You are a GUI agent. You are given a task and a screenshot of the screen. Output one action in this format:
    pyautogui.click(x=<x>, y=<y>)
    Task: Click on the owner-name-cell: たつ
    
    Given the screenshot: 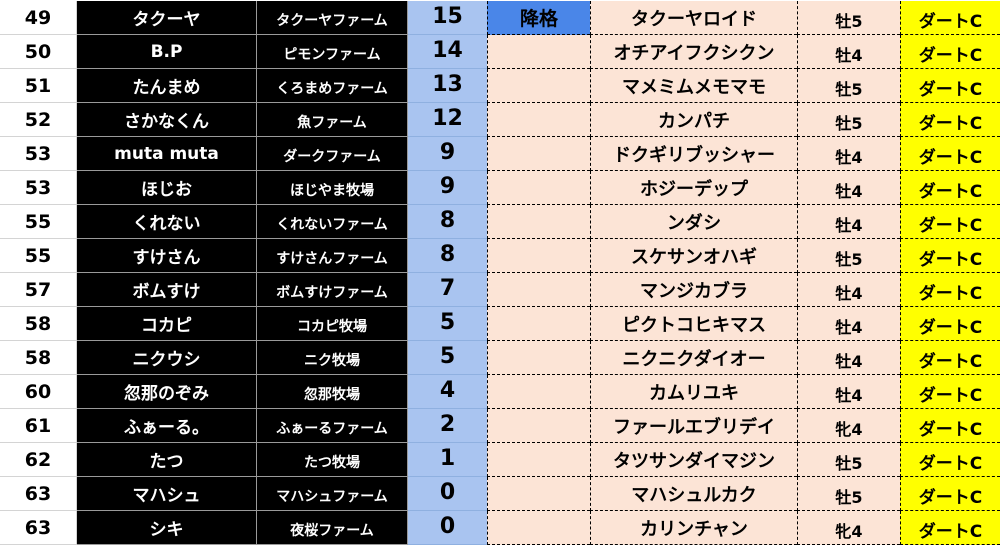 What is the action you would take?
    pyautogui.click(x=167, y=460)
    